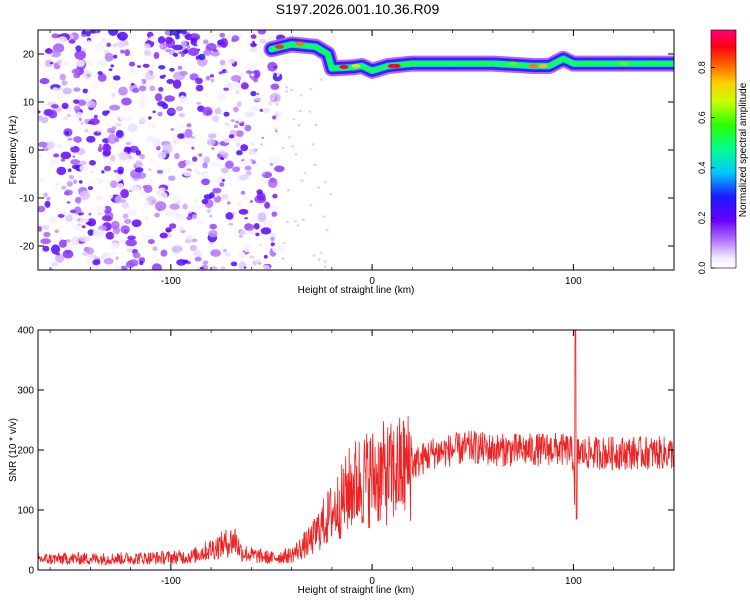 This screenshot has width=750, height=600. Describe the element at coordinates (356, 290) in the screenshot. I see `spectrogram-x-label: Height of straight line (km)` at that location.